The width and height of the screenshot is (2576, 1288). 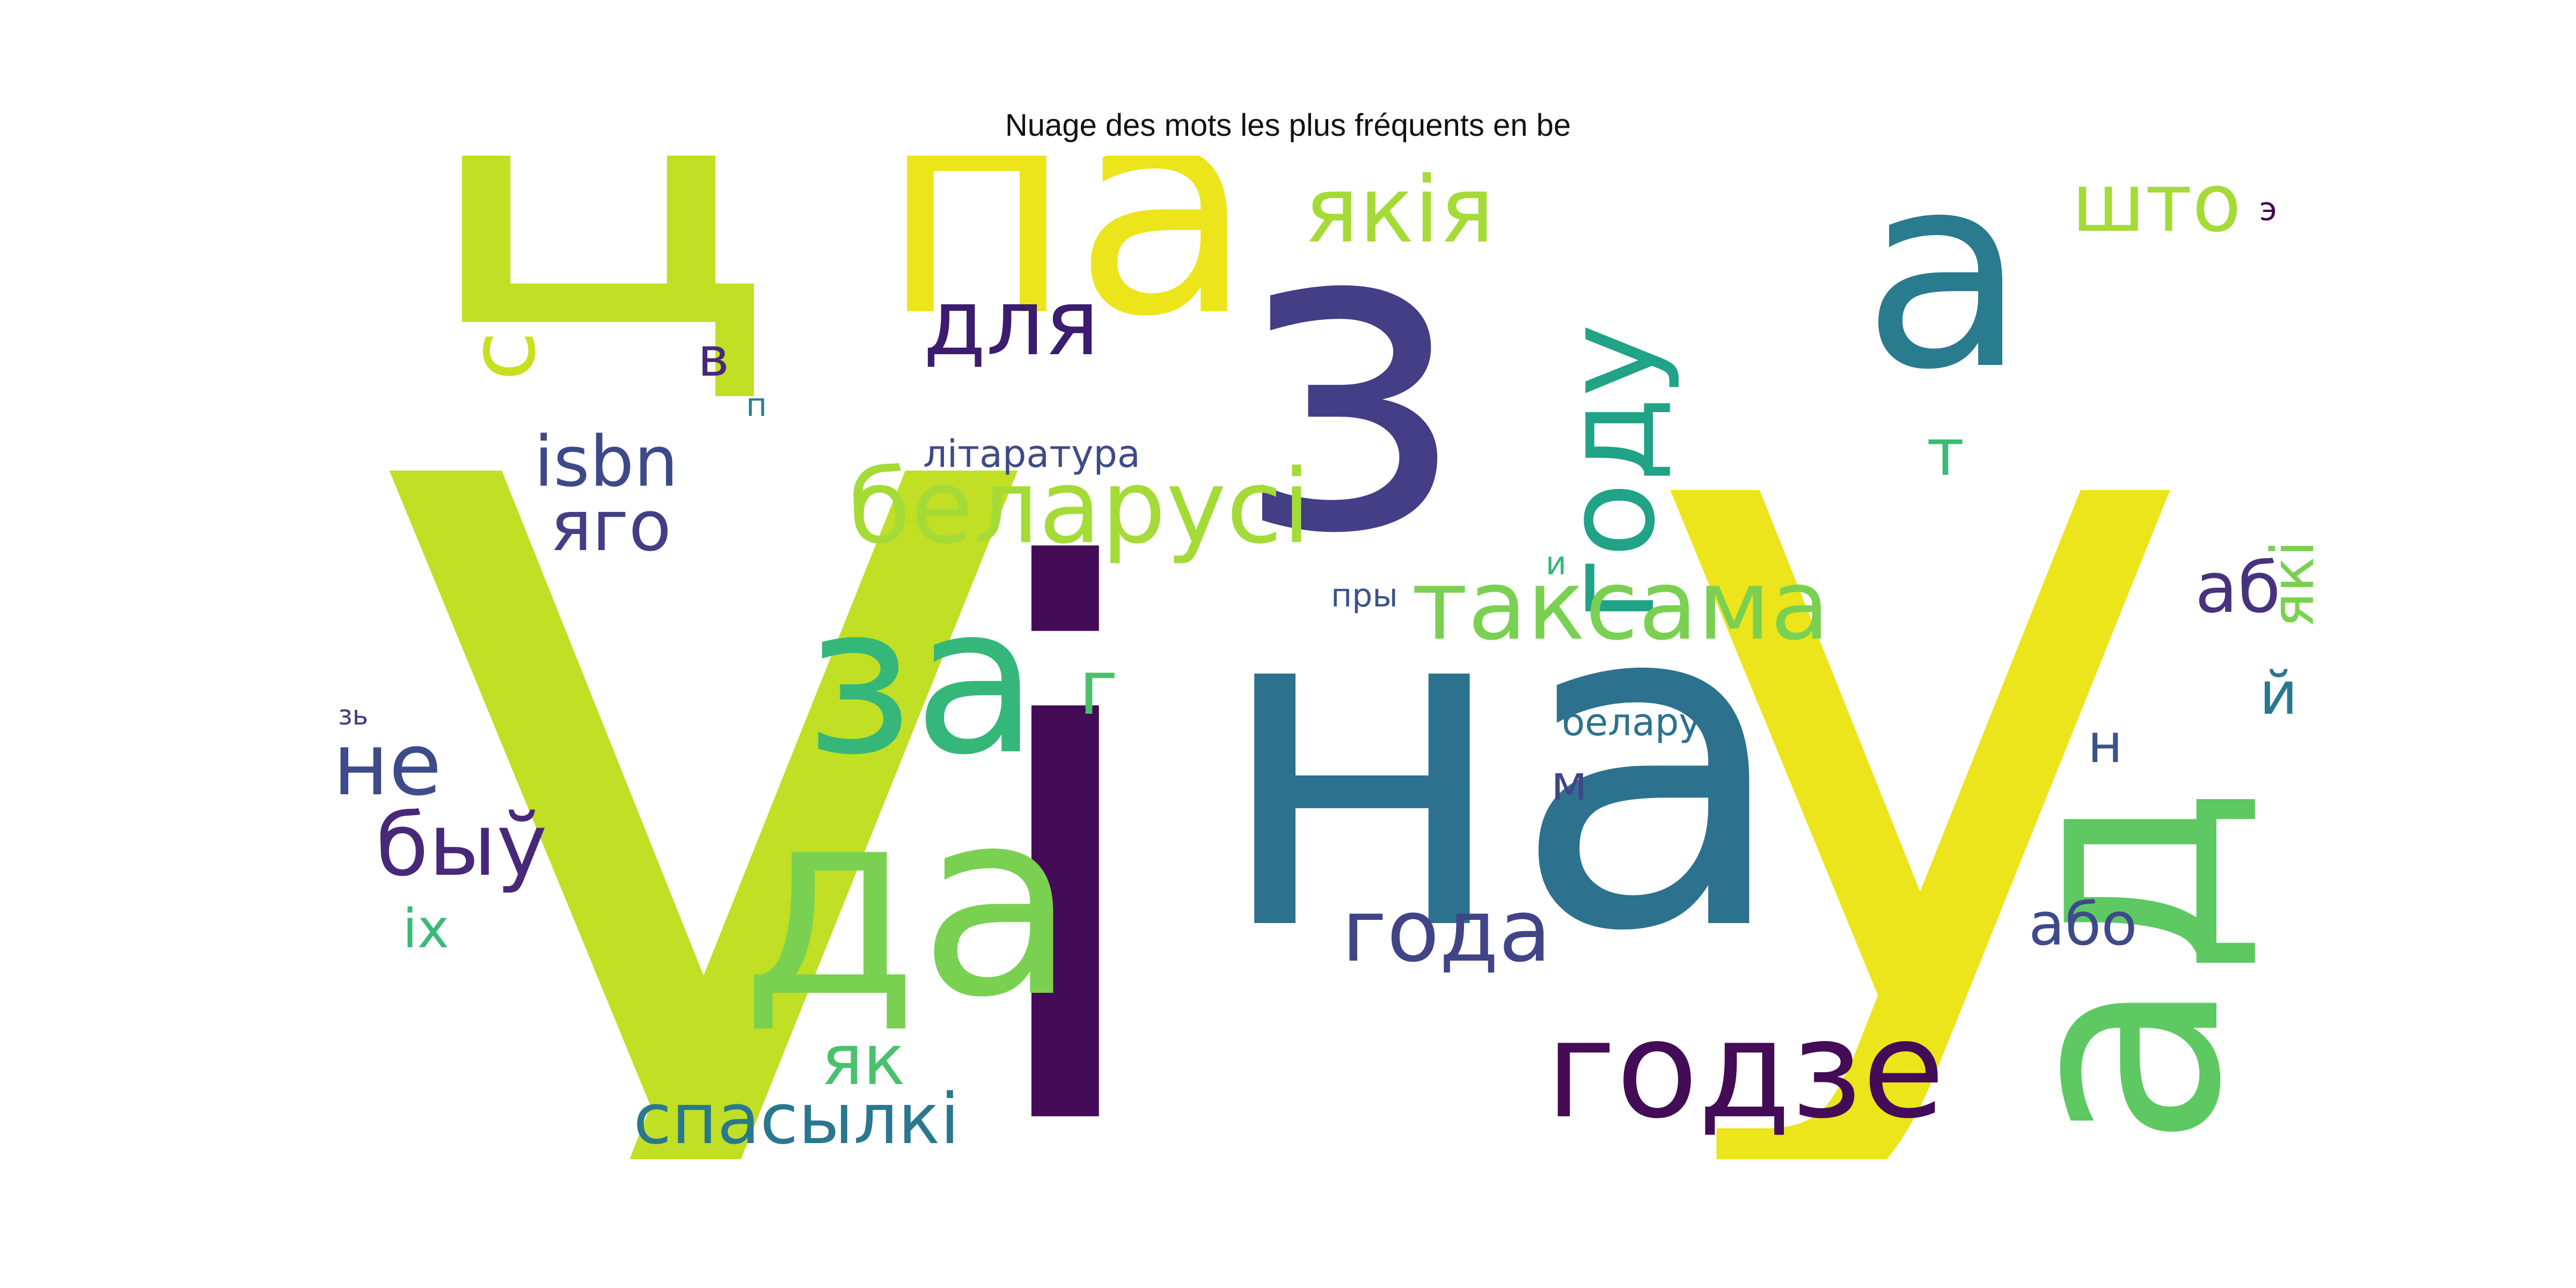 What do you see at coordinates (1079, 507) in the screenshot?
I see `cloud-word: беларусі` at bounding box center [1079, 507].